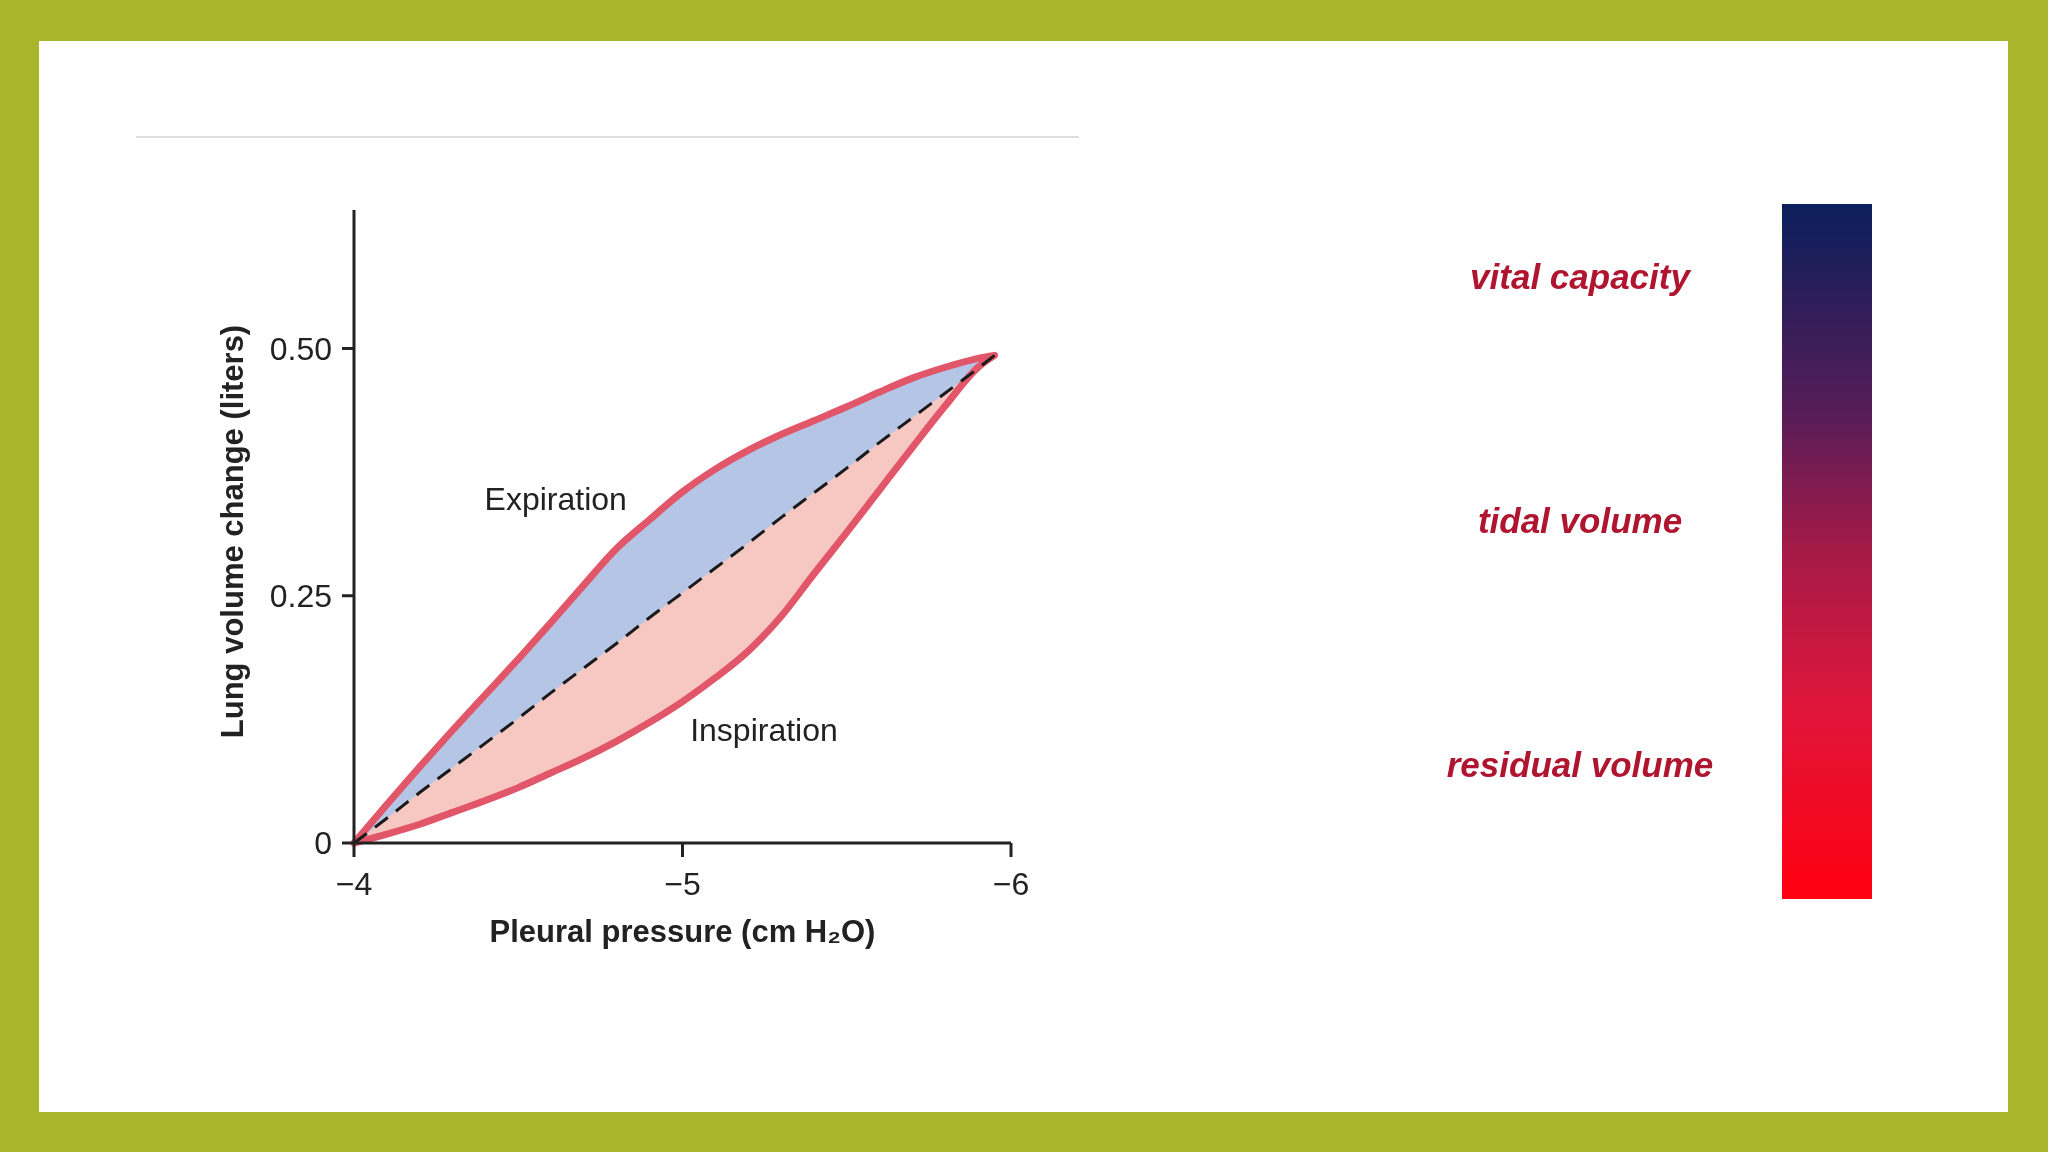  Describe the element at coordinates (300, 348) in the screenshot. I see `y-tick-label: 0.50` at that location.